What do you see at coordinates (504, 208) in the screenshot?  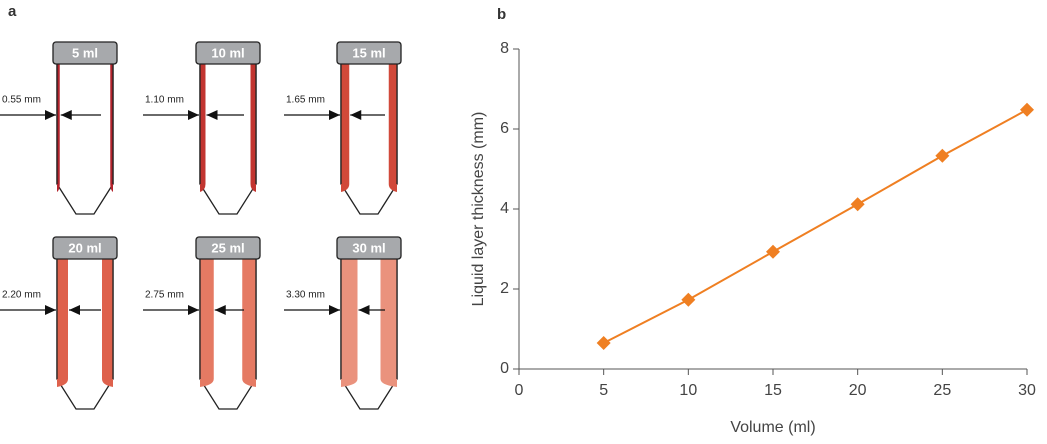 I see `y-tick-label: 4` at bounding box center [504, 208].